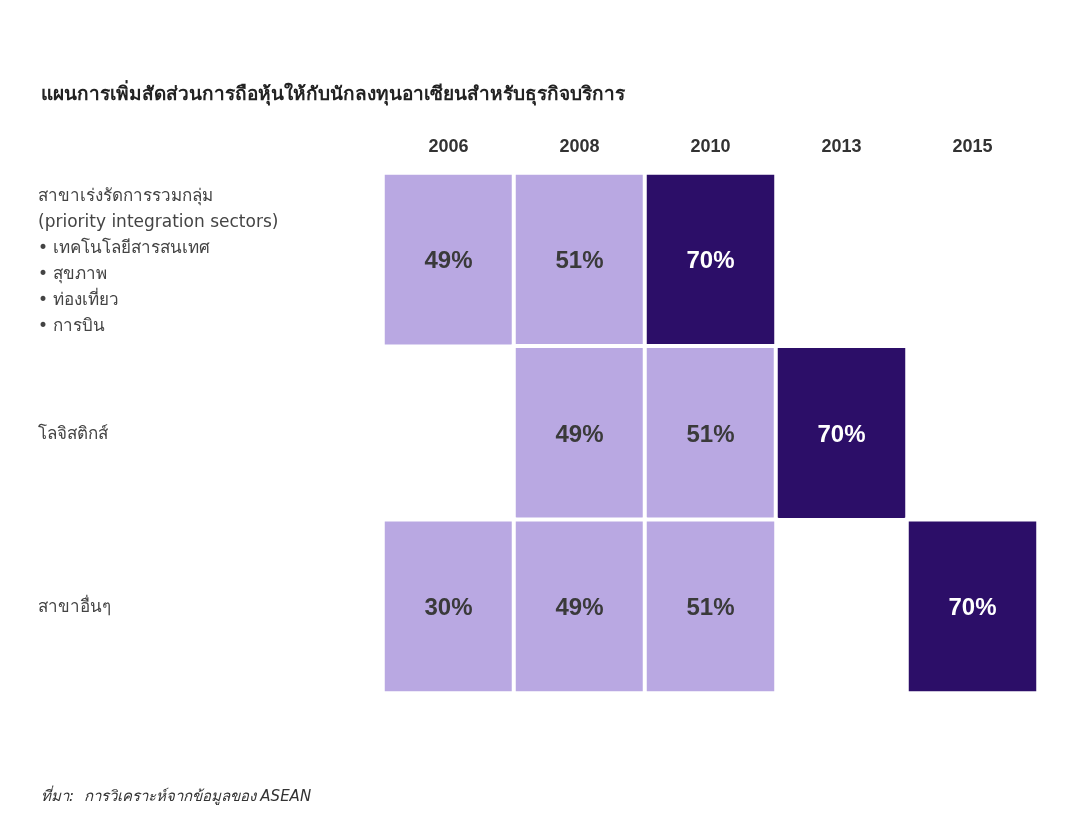  Describe the element at coordinates (333, 92) in the screenshot. I see `chart-title: แผนการเพิ่มสัดส่วนการถือหุ้นให้กับนักลงทุนอาเซียนสำหรับธุรกิจบริการ` at that location.